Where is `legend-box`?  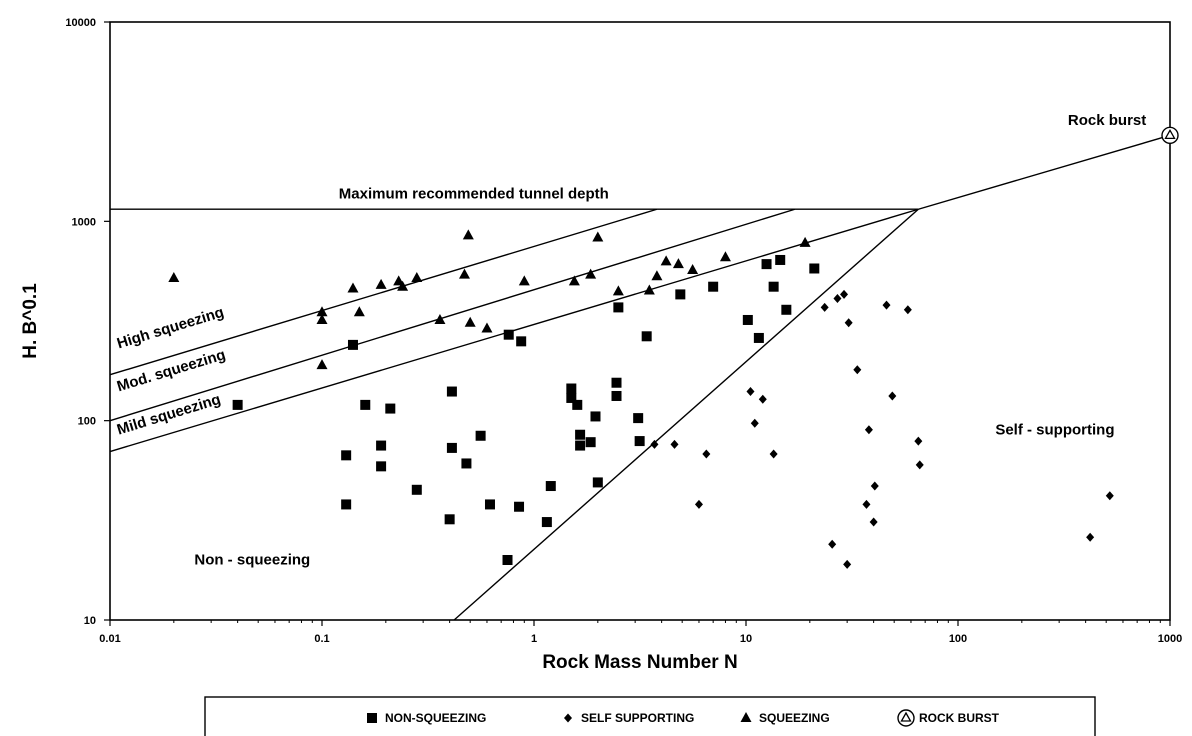
legend-box is located at coordinates (650, 716).